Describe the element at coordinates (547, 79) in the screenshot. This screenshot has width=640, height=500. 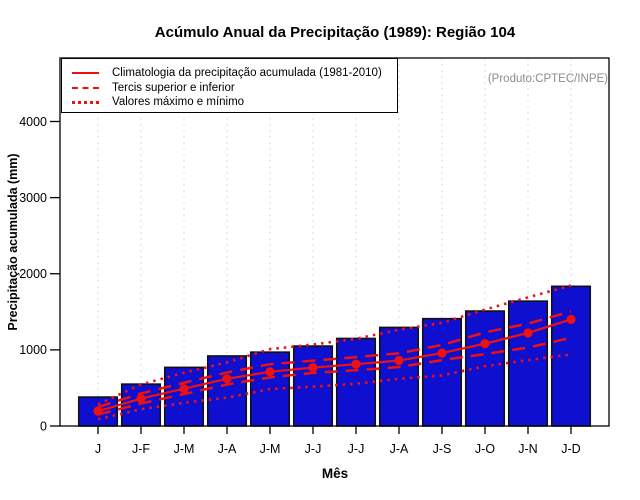
I see `product-note: (Produto:CPTEC/INPE)` at that location.